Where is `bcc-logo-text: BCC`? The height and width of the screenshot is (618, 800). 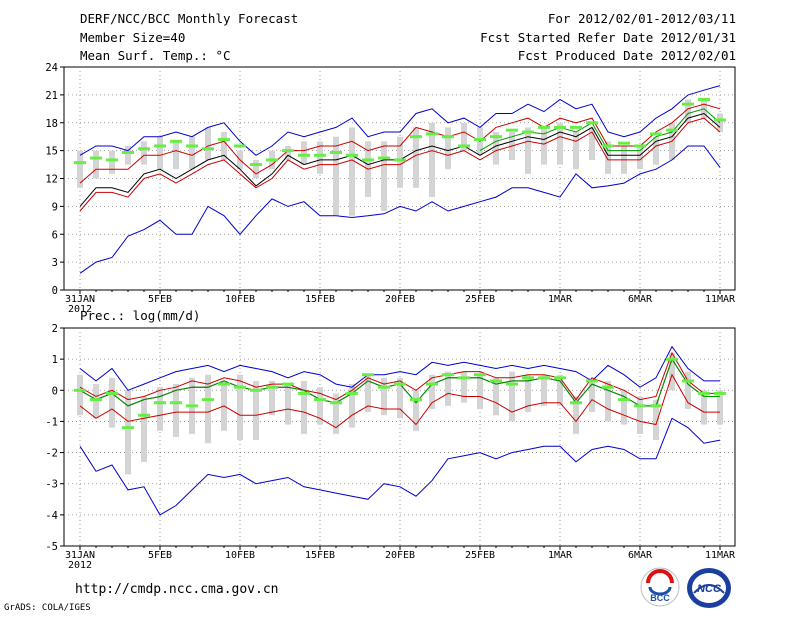 bcc-logo-text: BCC is located at coordinates (660, 598).